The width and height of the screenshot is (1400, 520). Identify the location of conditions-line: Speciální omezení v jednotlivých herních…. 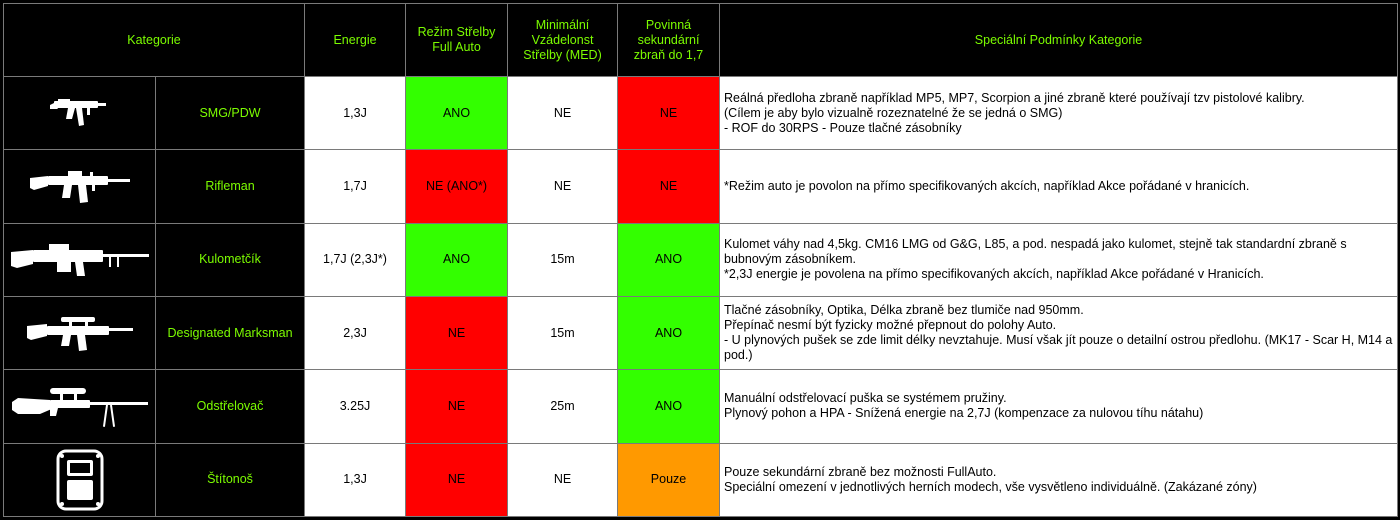
(990, 486).